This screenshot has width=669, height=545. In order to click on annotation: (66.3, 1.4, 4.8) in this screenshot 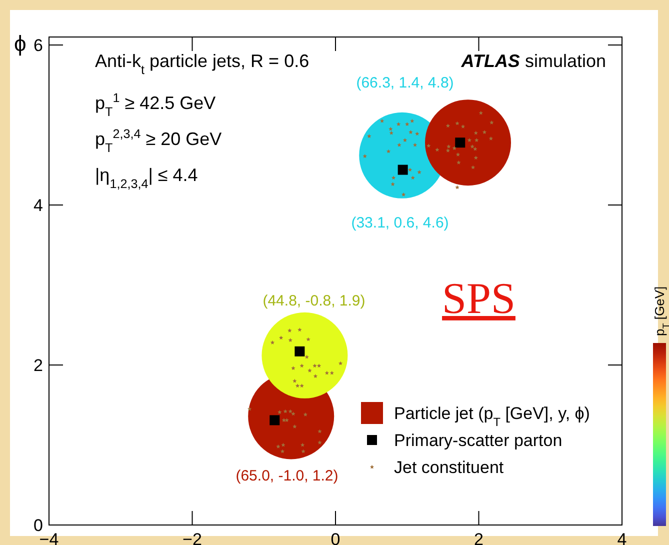, I will do `click(405, 83)`.